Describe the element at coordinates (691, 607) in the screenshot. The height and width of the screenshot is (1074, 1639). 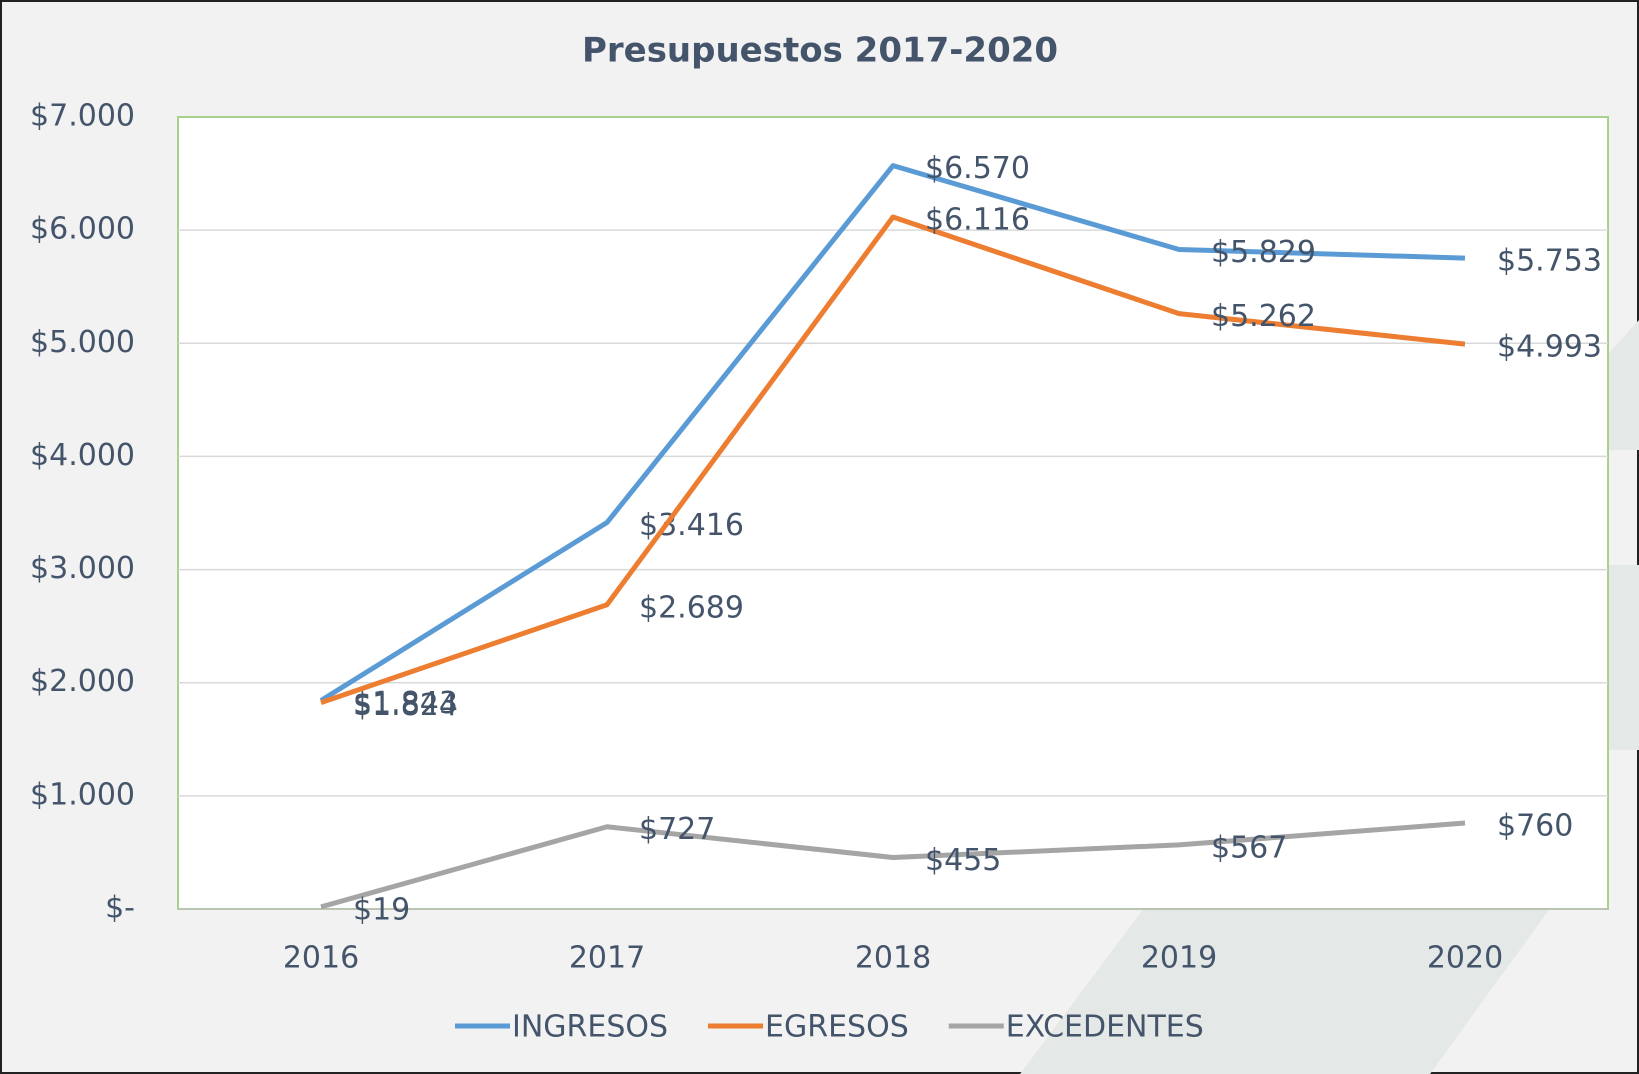
I see `data-label: $2.689` at that location.